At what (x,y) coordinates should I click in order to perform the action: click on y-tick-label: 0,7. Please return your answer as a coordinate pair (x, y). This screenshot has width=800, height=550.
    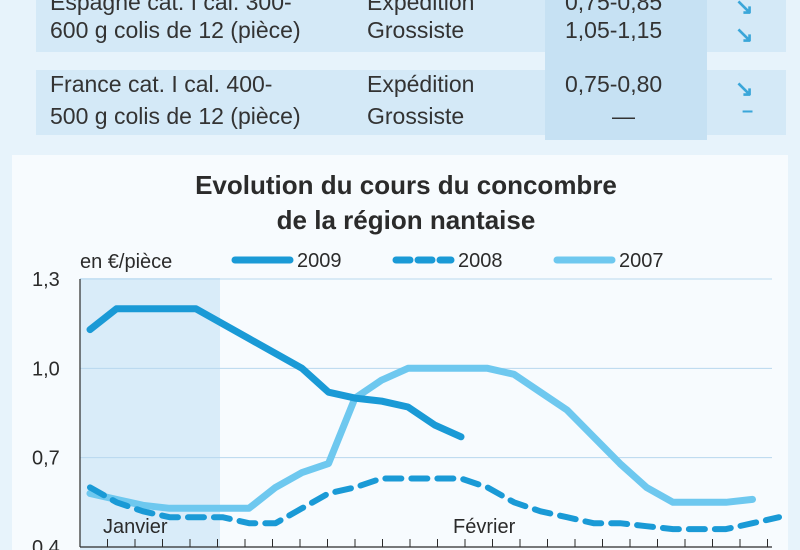
    Looking at the image, I should click on (46, 459).